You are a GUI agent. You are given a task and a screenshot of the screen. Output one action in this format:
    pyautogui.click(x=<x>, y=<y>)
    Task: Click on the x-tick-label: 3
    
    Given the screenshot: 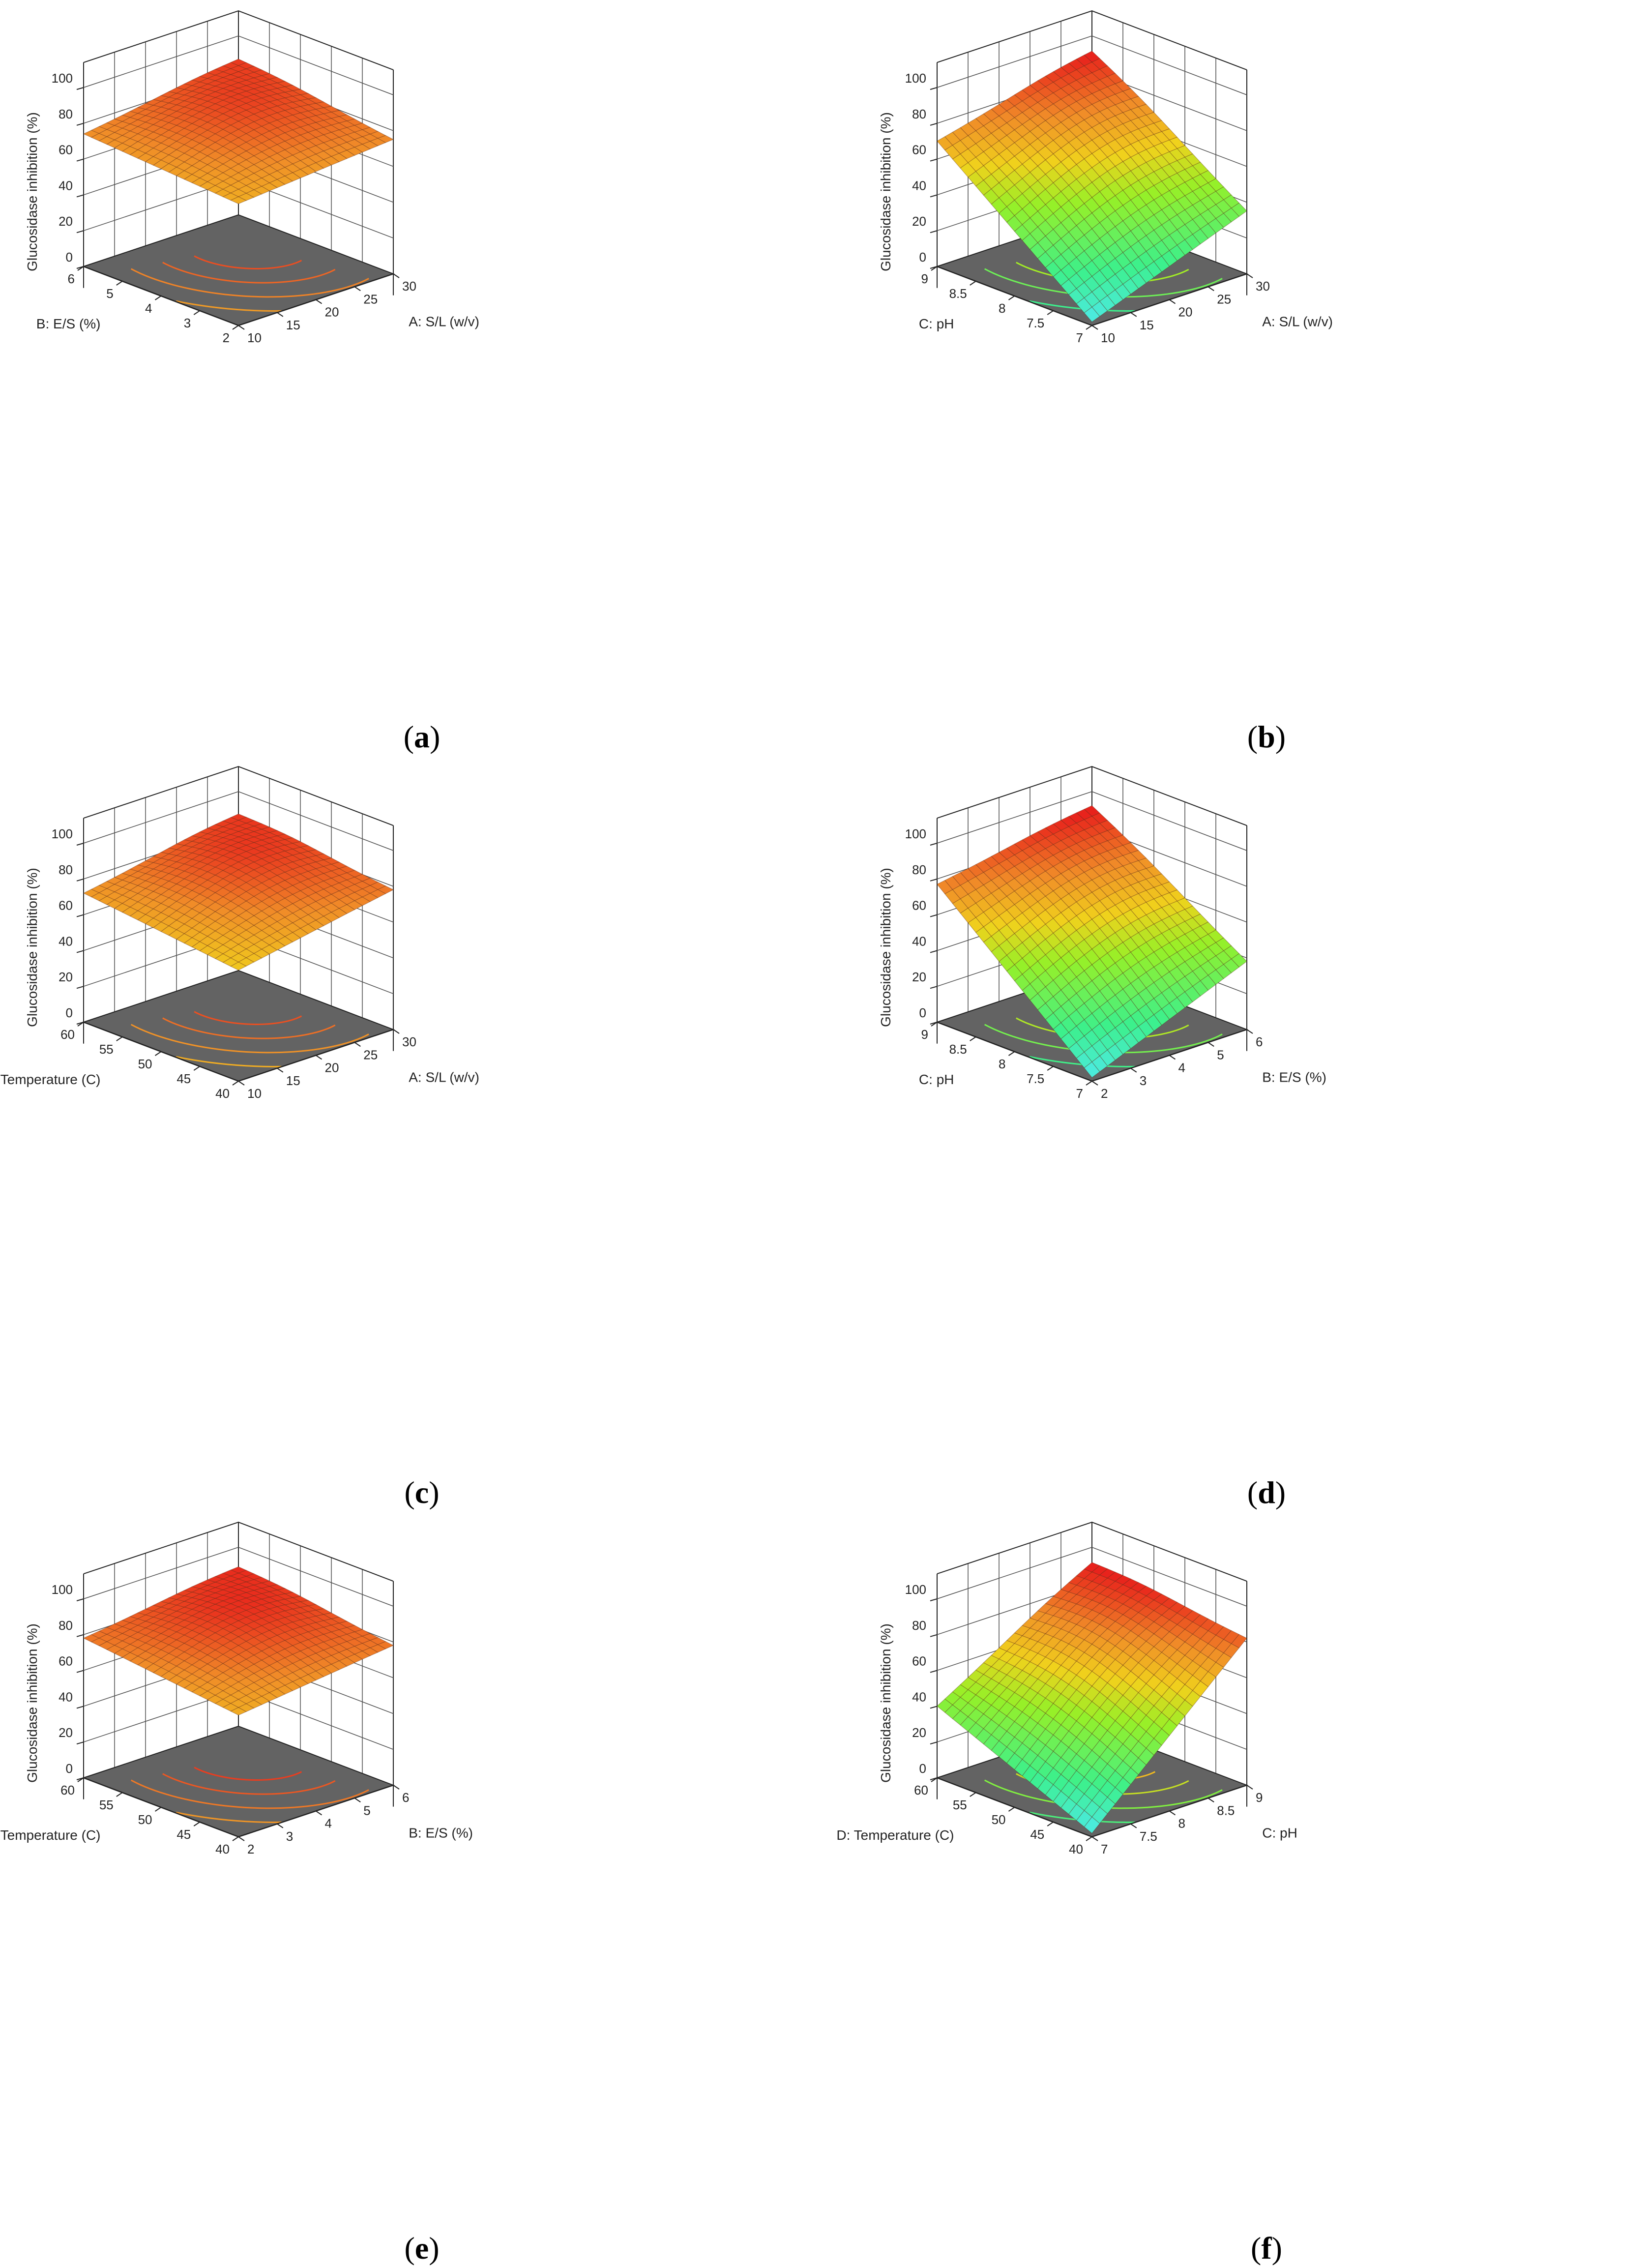 What is the action you would take?
    pyautogui.click(x=289, y=1836)
    